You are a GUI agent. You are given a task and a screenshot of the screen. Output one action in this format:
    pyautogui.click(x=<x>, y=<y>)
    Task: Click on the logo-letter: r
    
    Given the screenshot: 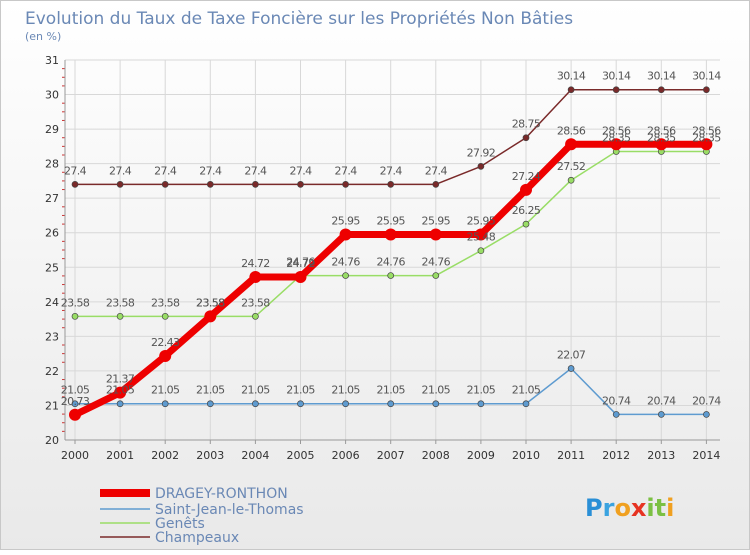 What is the action you would take?
    pyautogui.click(x=609, y=508)
    